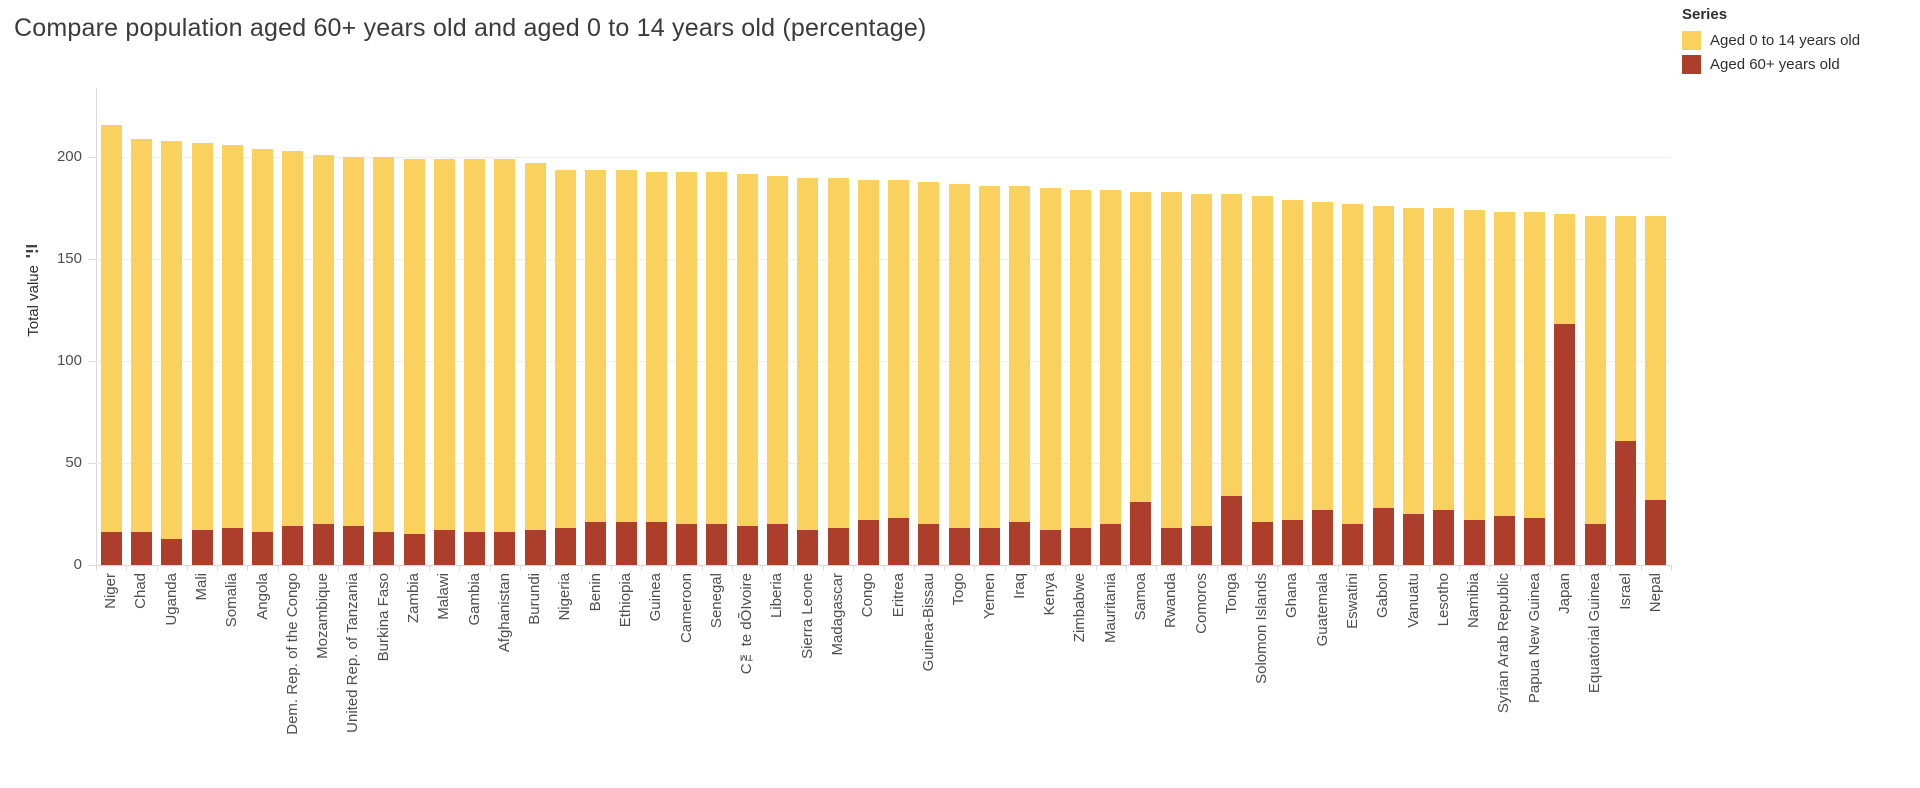 This screenshot has height=788, width=1920. Describe the element at coordinates (1444, 537) in the screenshot. I see `segment-aged-60-lesotho` at that location.